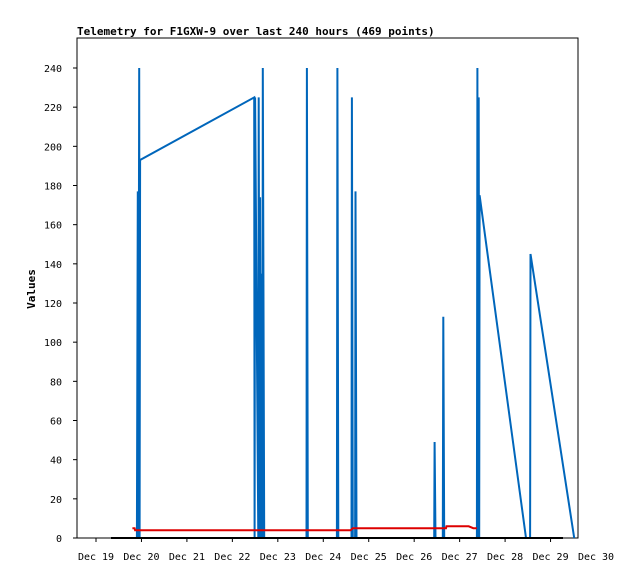 The width and height of the screenshot is (618, 579). I want to click on x-tick-label: Dec 29, so click(550, 557).